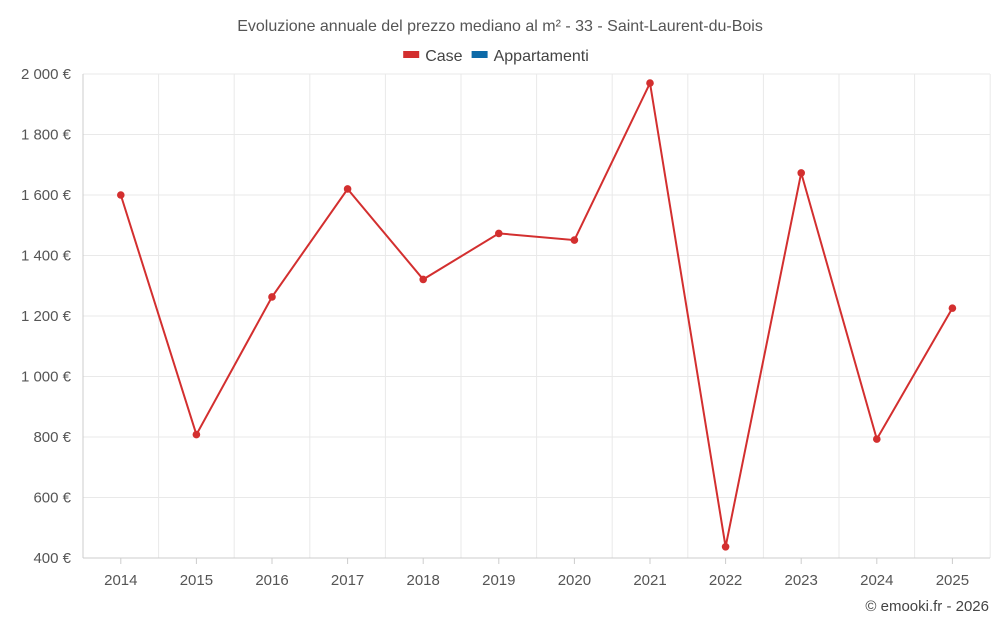 The height and width of the screenshot is (625, 1000). What do you see at coordinates (411, 54) in the screenshot?
I see `legend-swatch-case` at bounding box center [411, 54].